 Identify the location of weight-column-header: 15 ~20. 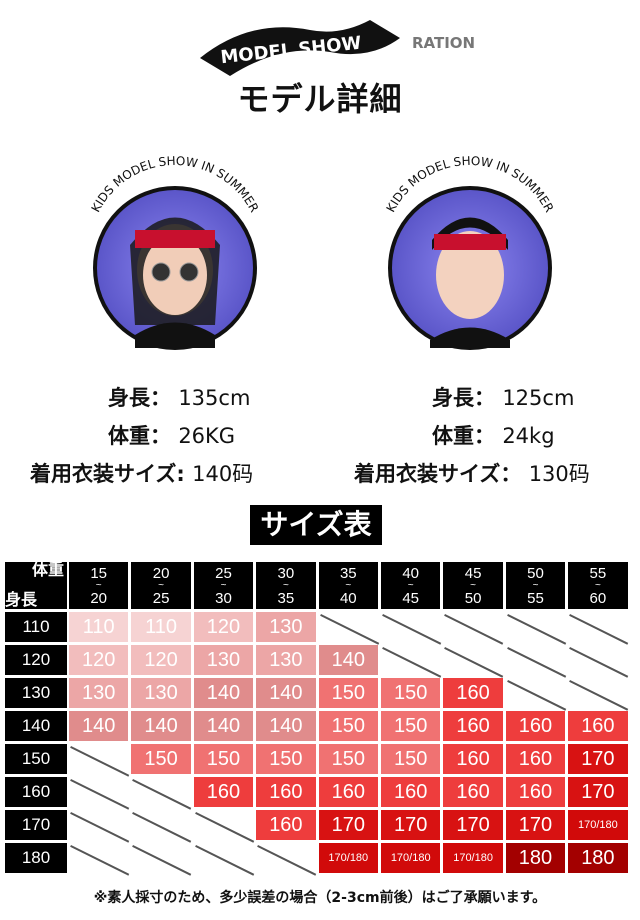
(99, 585).